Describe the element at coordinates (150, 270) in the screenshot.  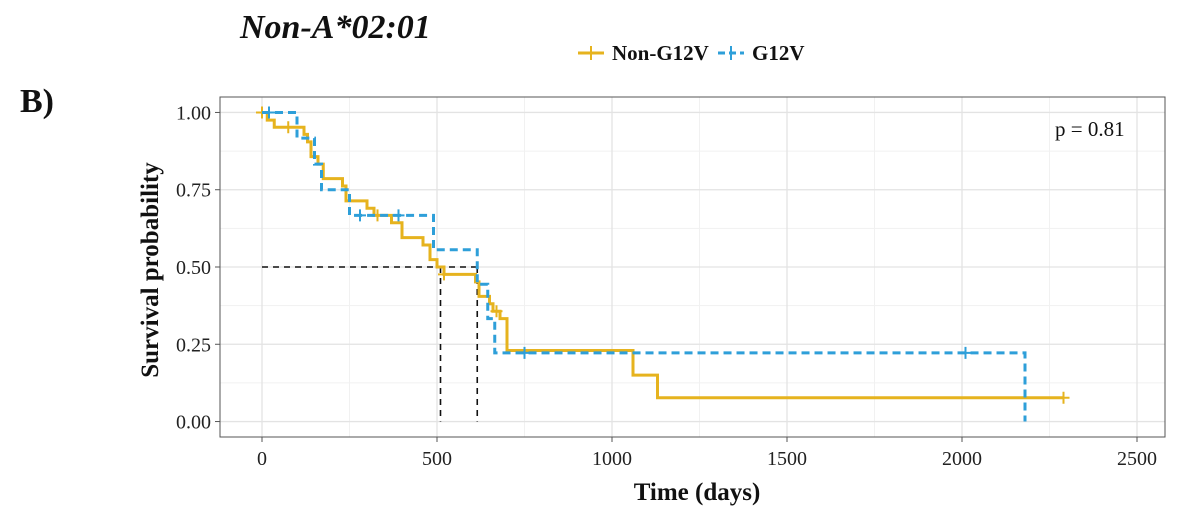
I see `y-axis-label: Survival probability` at that location.